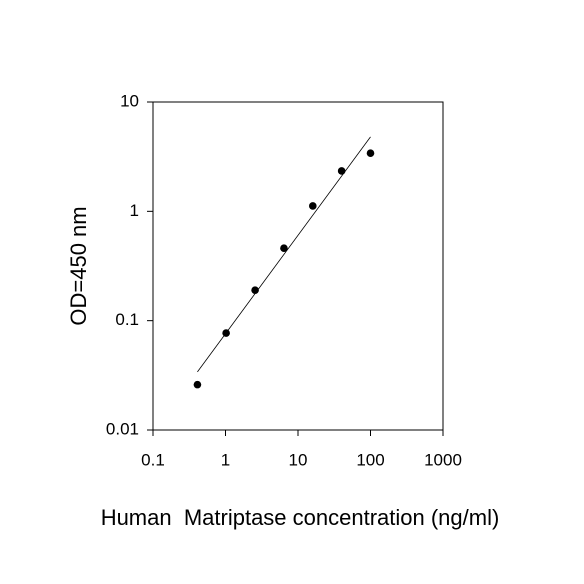 This screenshot has height=584, width=584. Describe the element at coordinates (298, 459) in the screenshot. I see `x-tick-label: 10` at that location.